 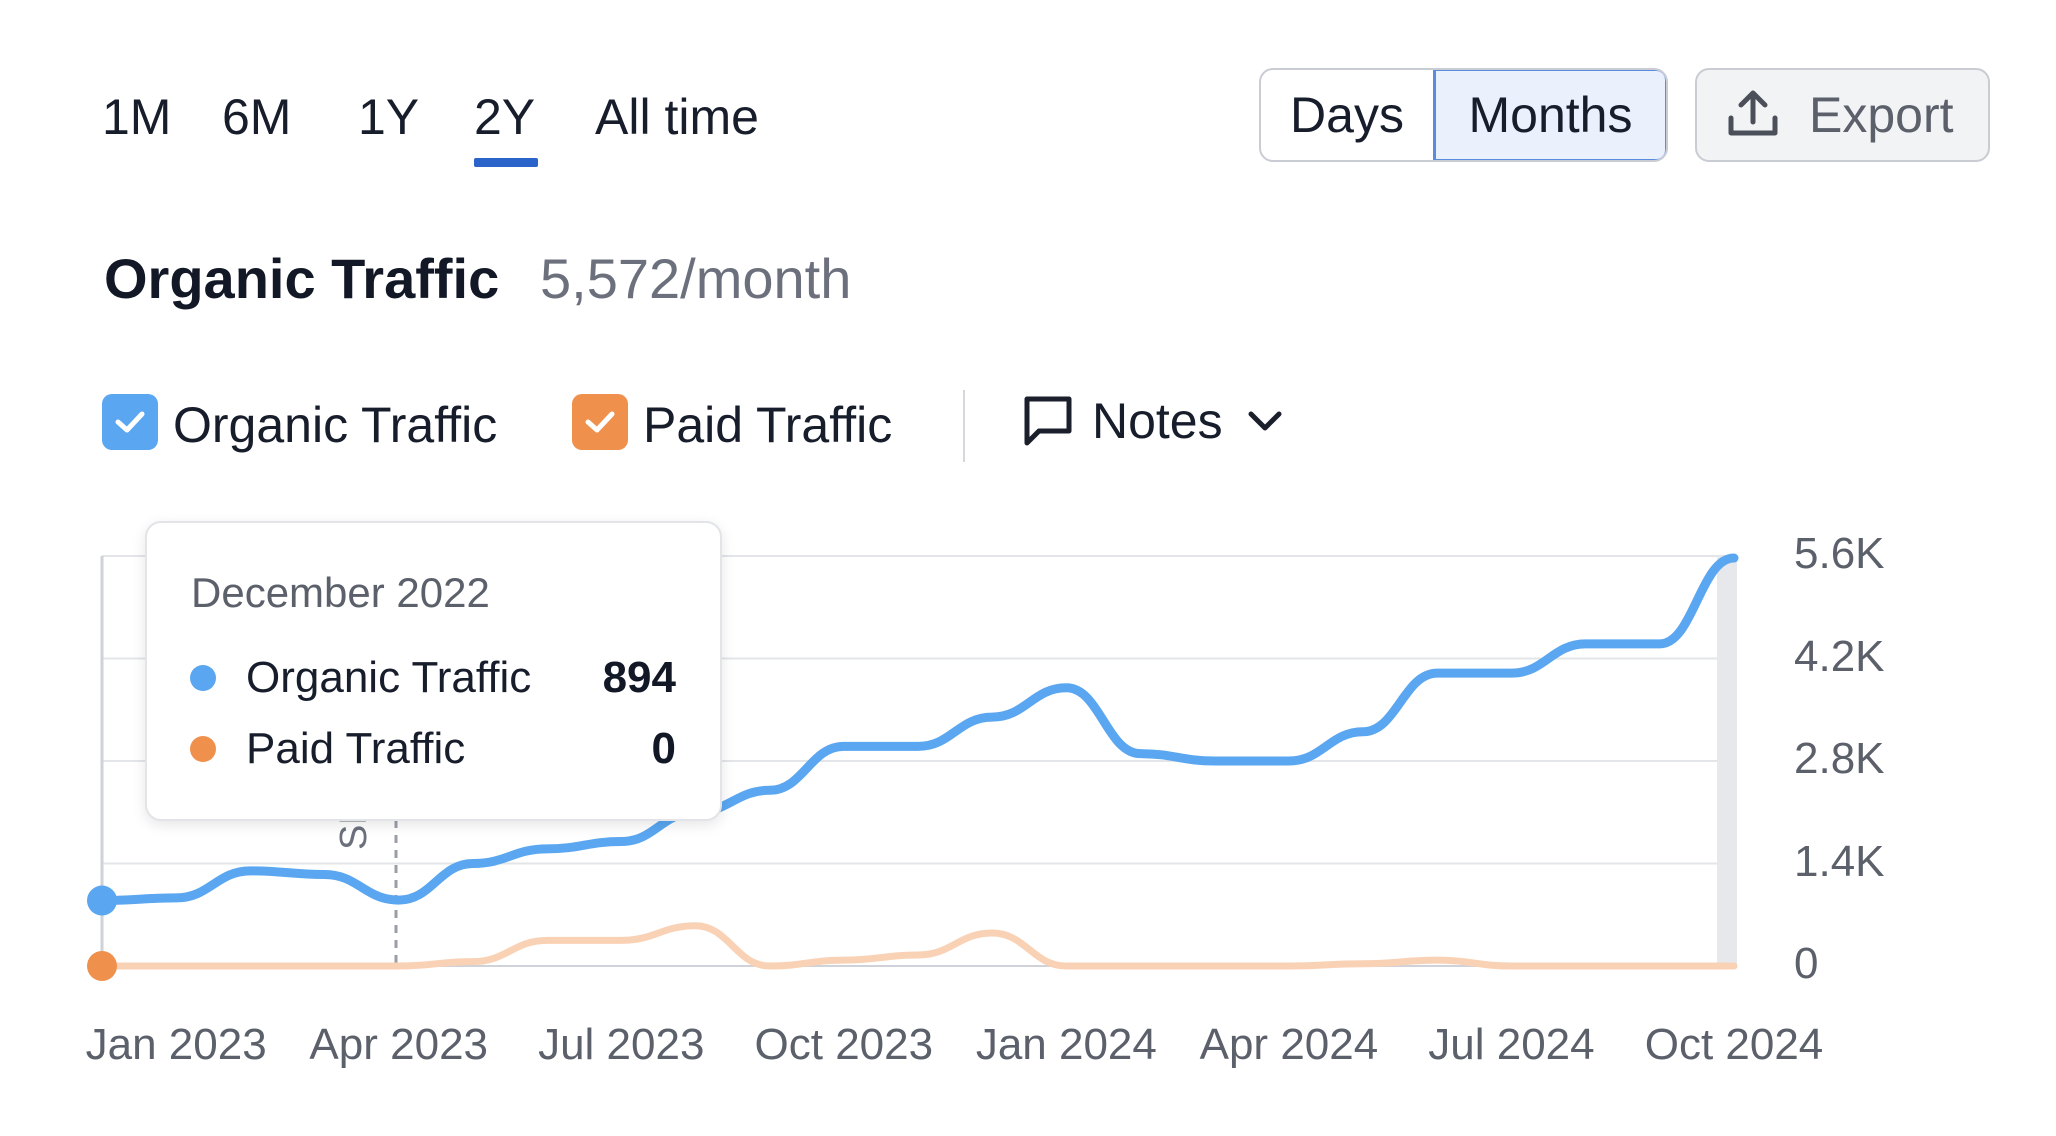 I want to click on paid-traffic-checkbox, so click(x=600, y=422).